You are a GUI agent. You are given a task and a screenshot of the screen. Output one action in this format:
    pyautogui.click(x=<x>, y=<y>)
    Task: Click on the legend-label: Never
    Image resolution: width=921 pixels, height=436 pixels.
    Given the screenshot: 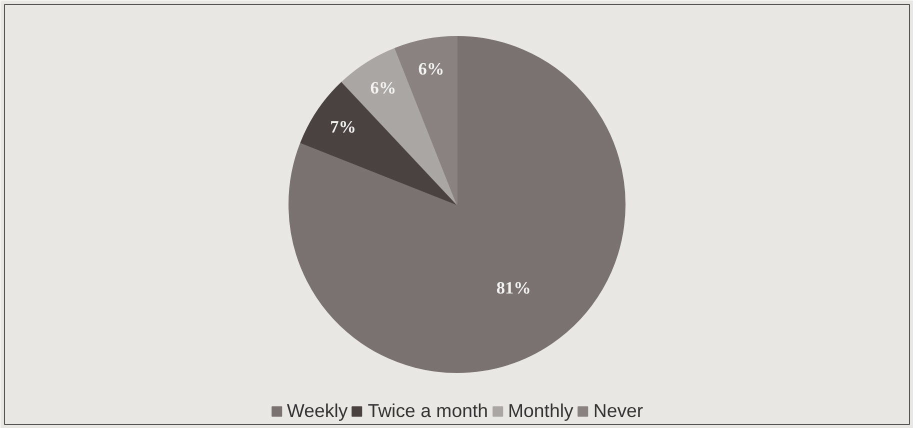 What is the action you would take?
    pyautogui.click(x=618, y=411)
    